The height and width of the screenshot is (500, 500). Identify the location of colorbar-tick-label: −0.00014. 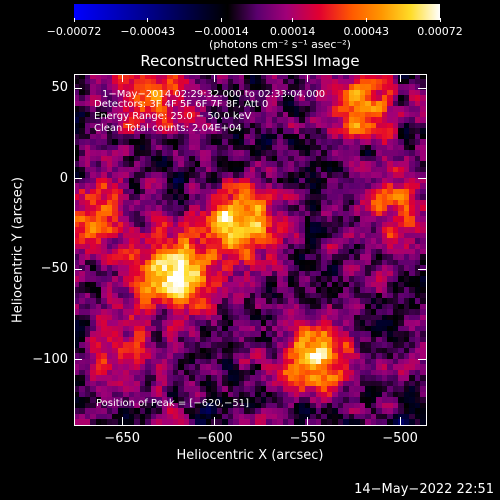
(221, 31).